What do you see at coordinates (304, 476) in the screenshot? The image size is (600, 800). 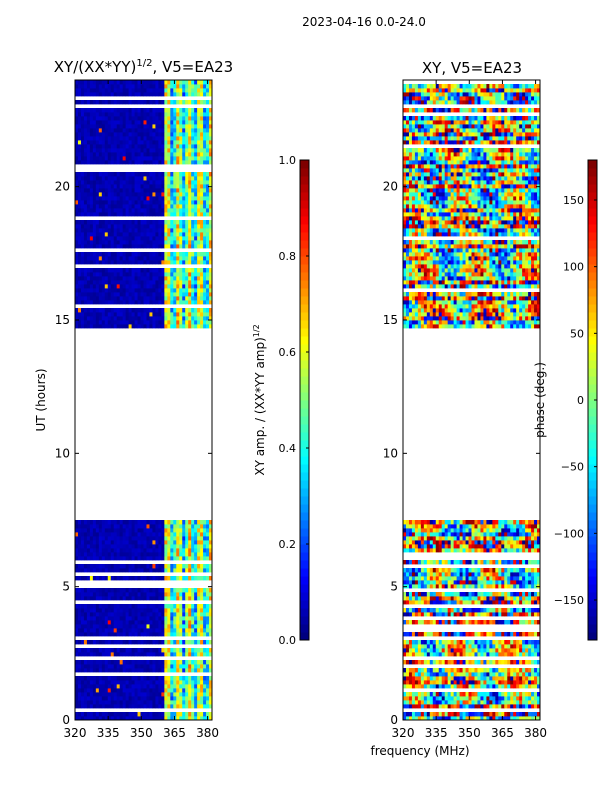 I see `colorbar-step` at bounding box center [304, 476].